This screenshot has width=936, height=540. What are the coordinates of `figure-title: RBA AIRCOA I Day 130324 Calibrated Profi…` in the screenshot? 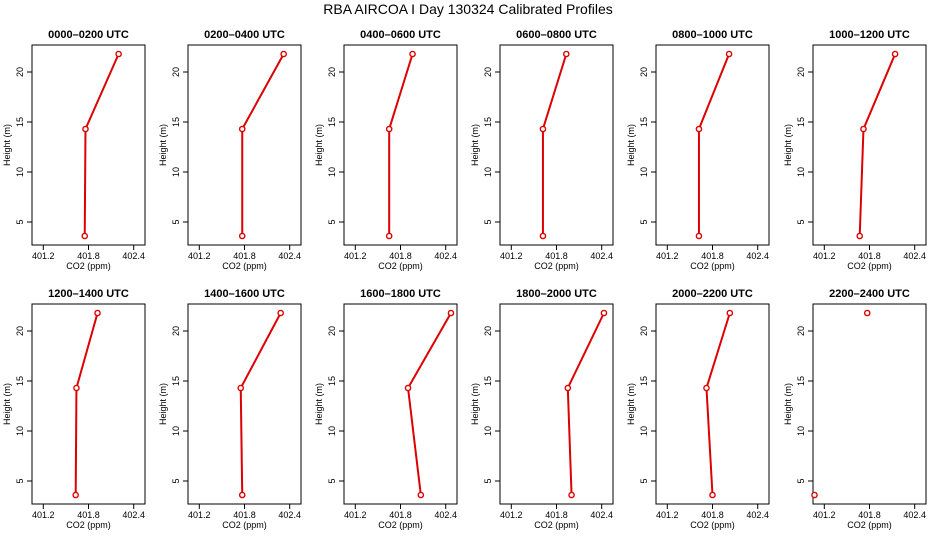 It's located at (467, 9).